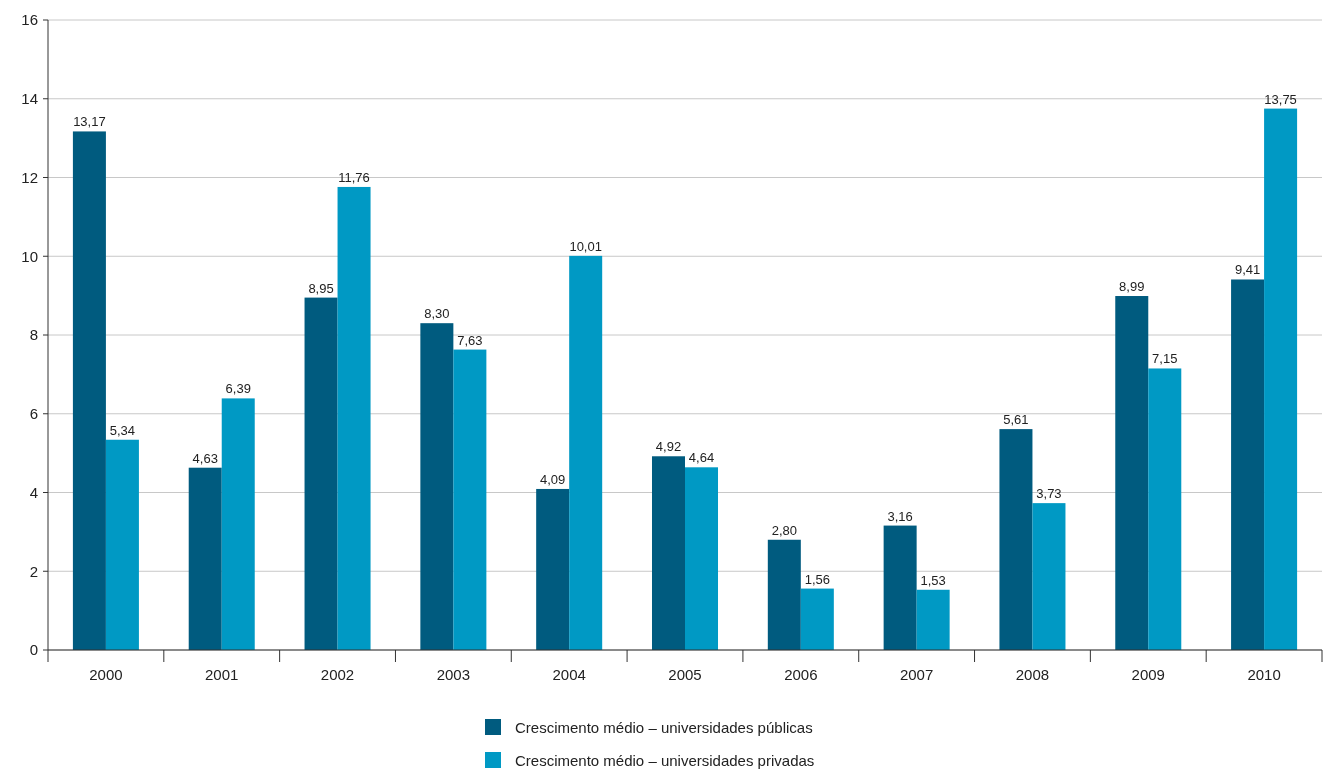 This screenshot has height=771, width=1326. What do you see at coordinates (29, 256) in the screenshot?
I see `y-tick-label: 10` at bounding box center [29, 256].